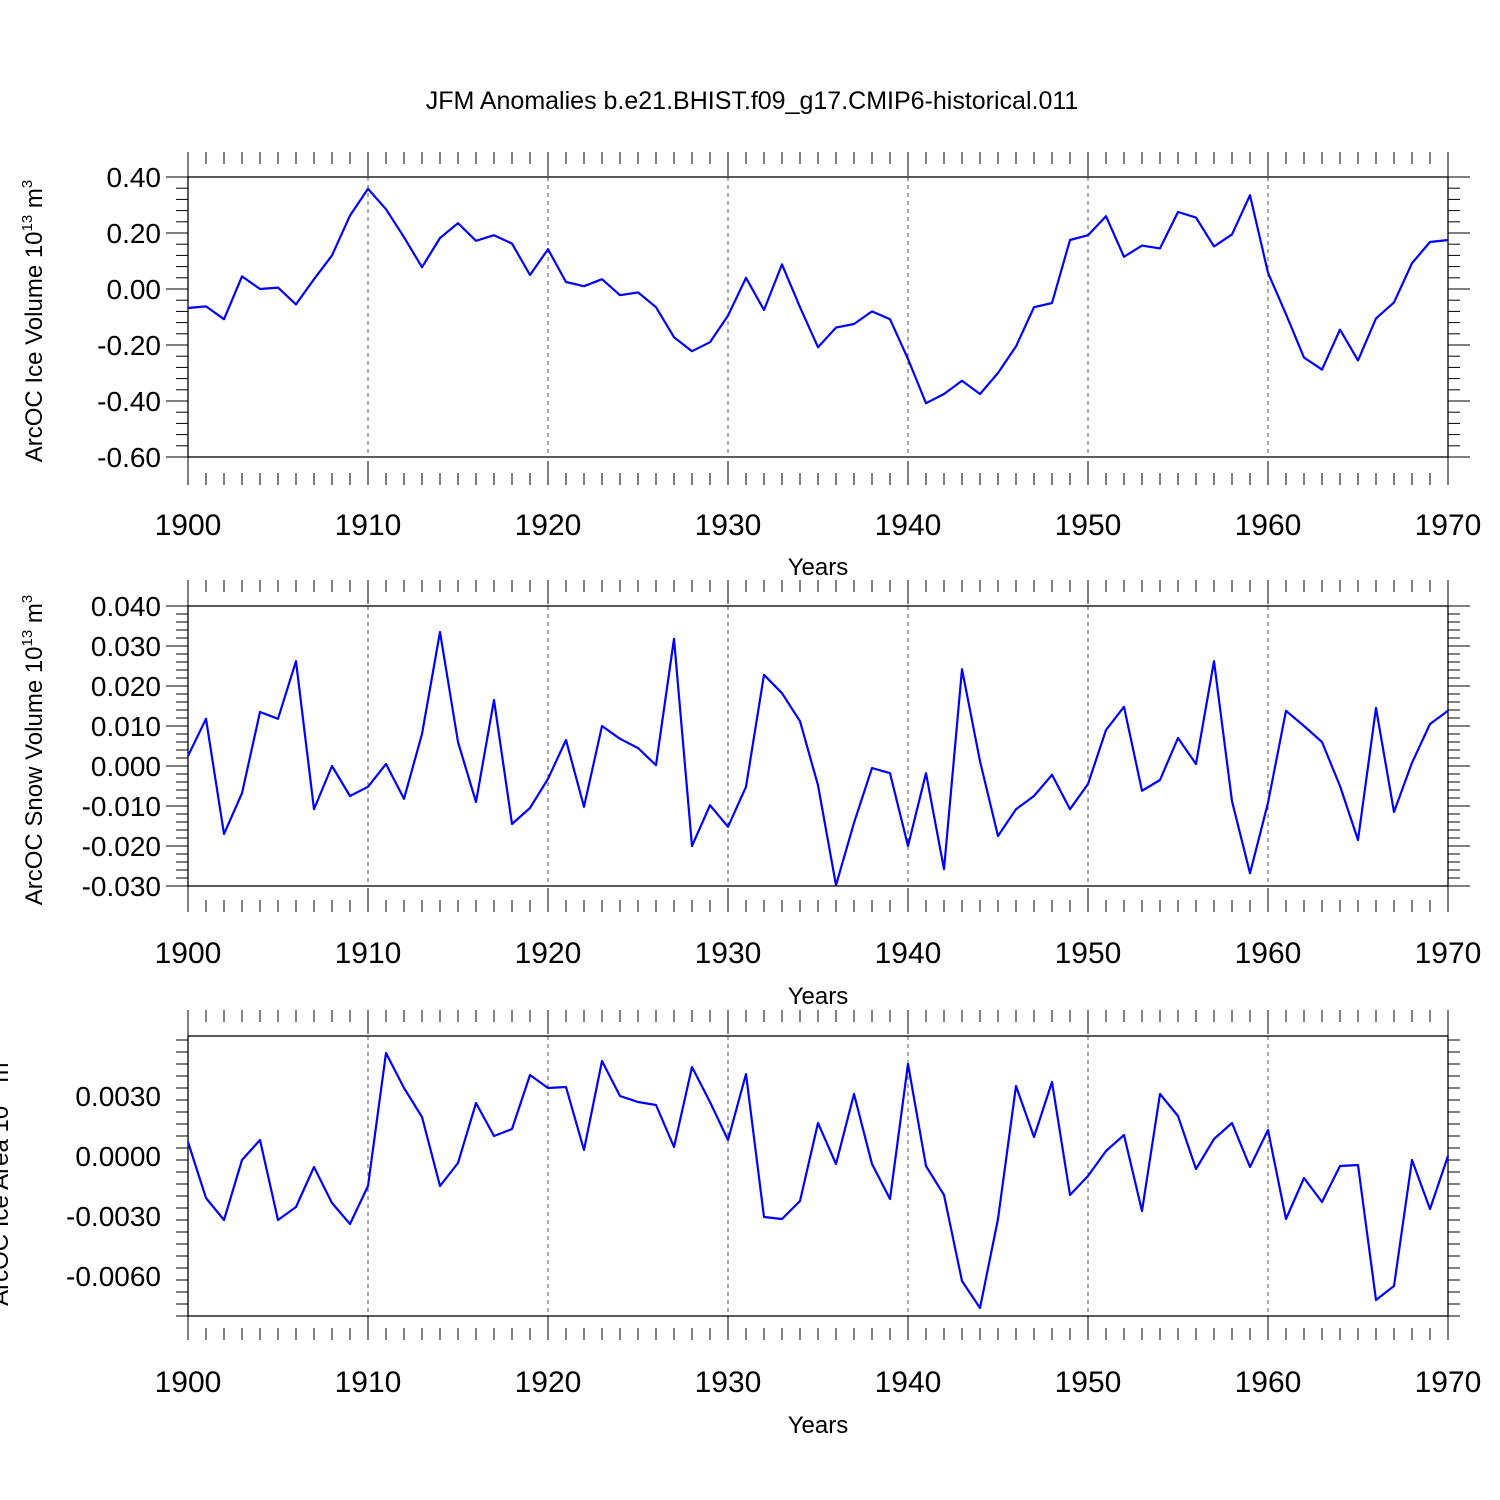 The image size is (1500, 1500). What do you see at coordinates (126, 646) in the screenshot?
I see `y-tick-label: 0.030` at bounding box center [126, 646].